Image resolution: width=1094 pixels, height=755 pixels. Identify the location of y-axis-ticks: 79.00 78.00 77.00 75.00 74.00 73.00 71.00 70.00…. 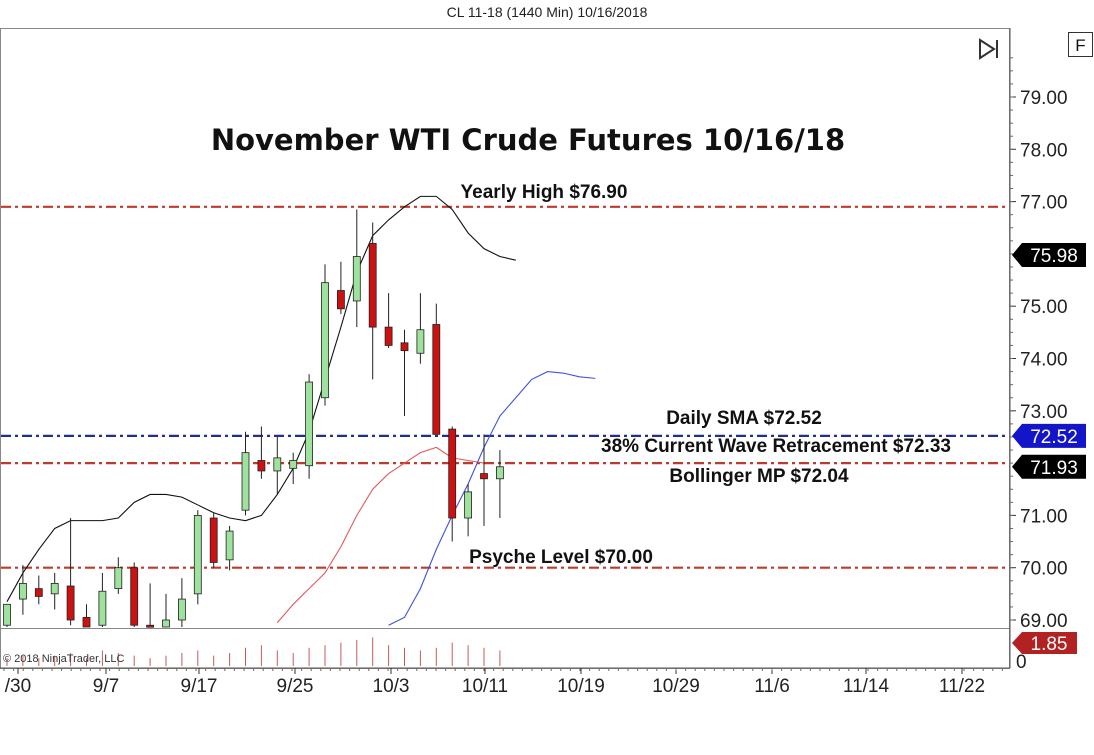
(1039, 344).